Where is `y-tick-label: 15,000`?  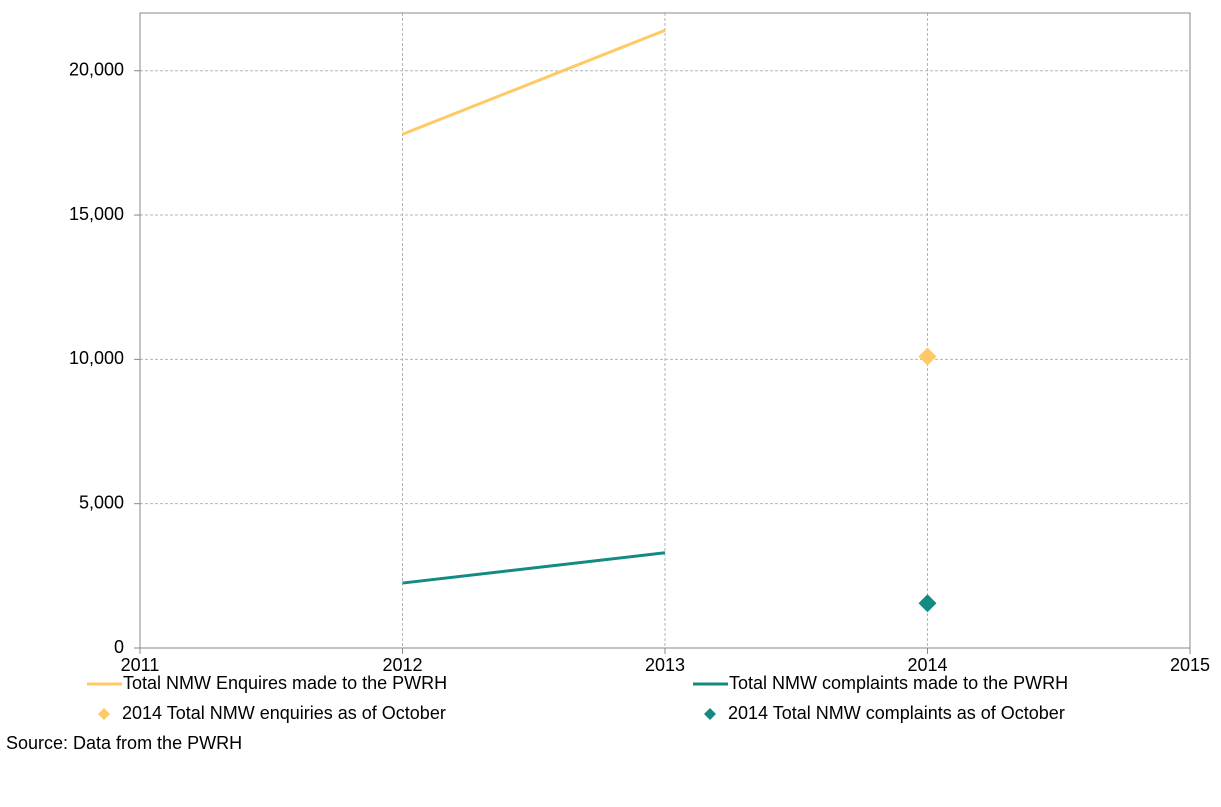 y-tick-label: 15,000 is located at coordinates (96, 214).